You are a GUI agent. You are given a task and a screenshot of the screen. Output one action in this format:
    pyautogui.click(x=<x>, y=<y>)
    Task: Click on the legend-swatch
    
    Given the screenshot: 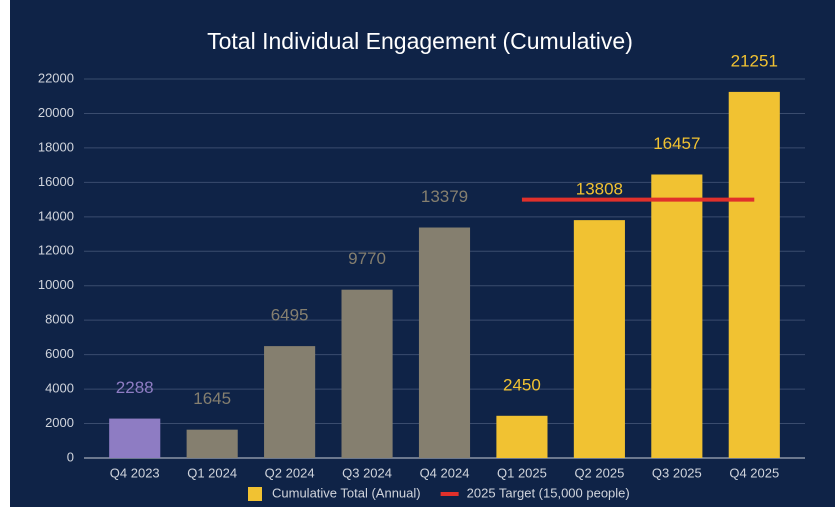 What is the action you would take?
    pyautogui.click(x=255, y=494)
    